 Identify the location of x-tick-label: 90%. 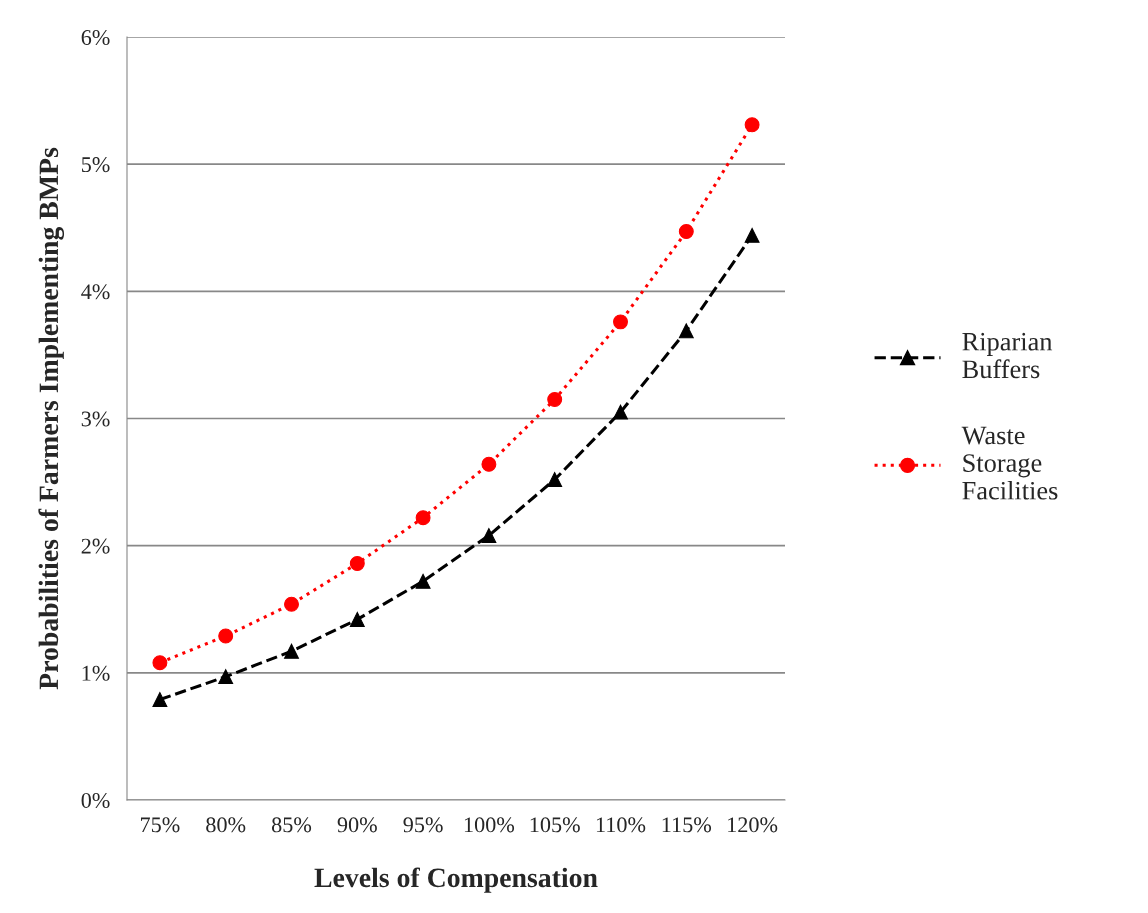
(357, 825).